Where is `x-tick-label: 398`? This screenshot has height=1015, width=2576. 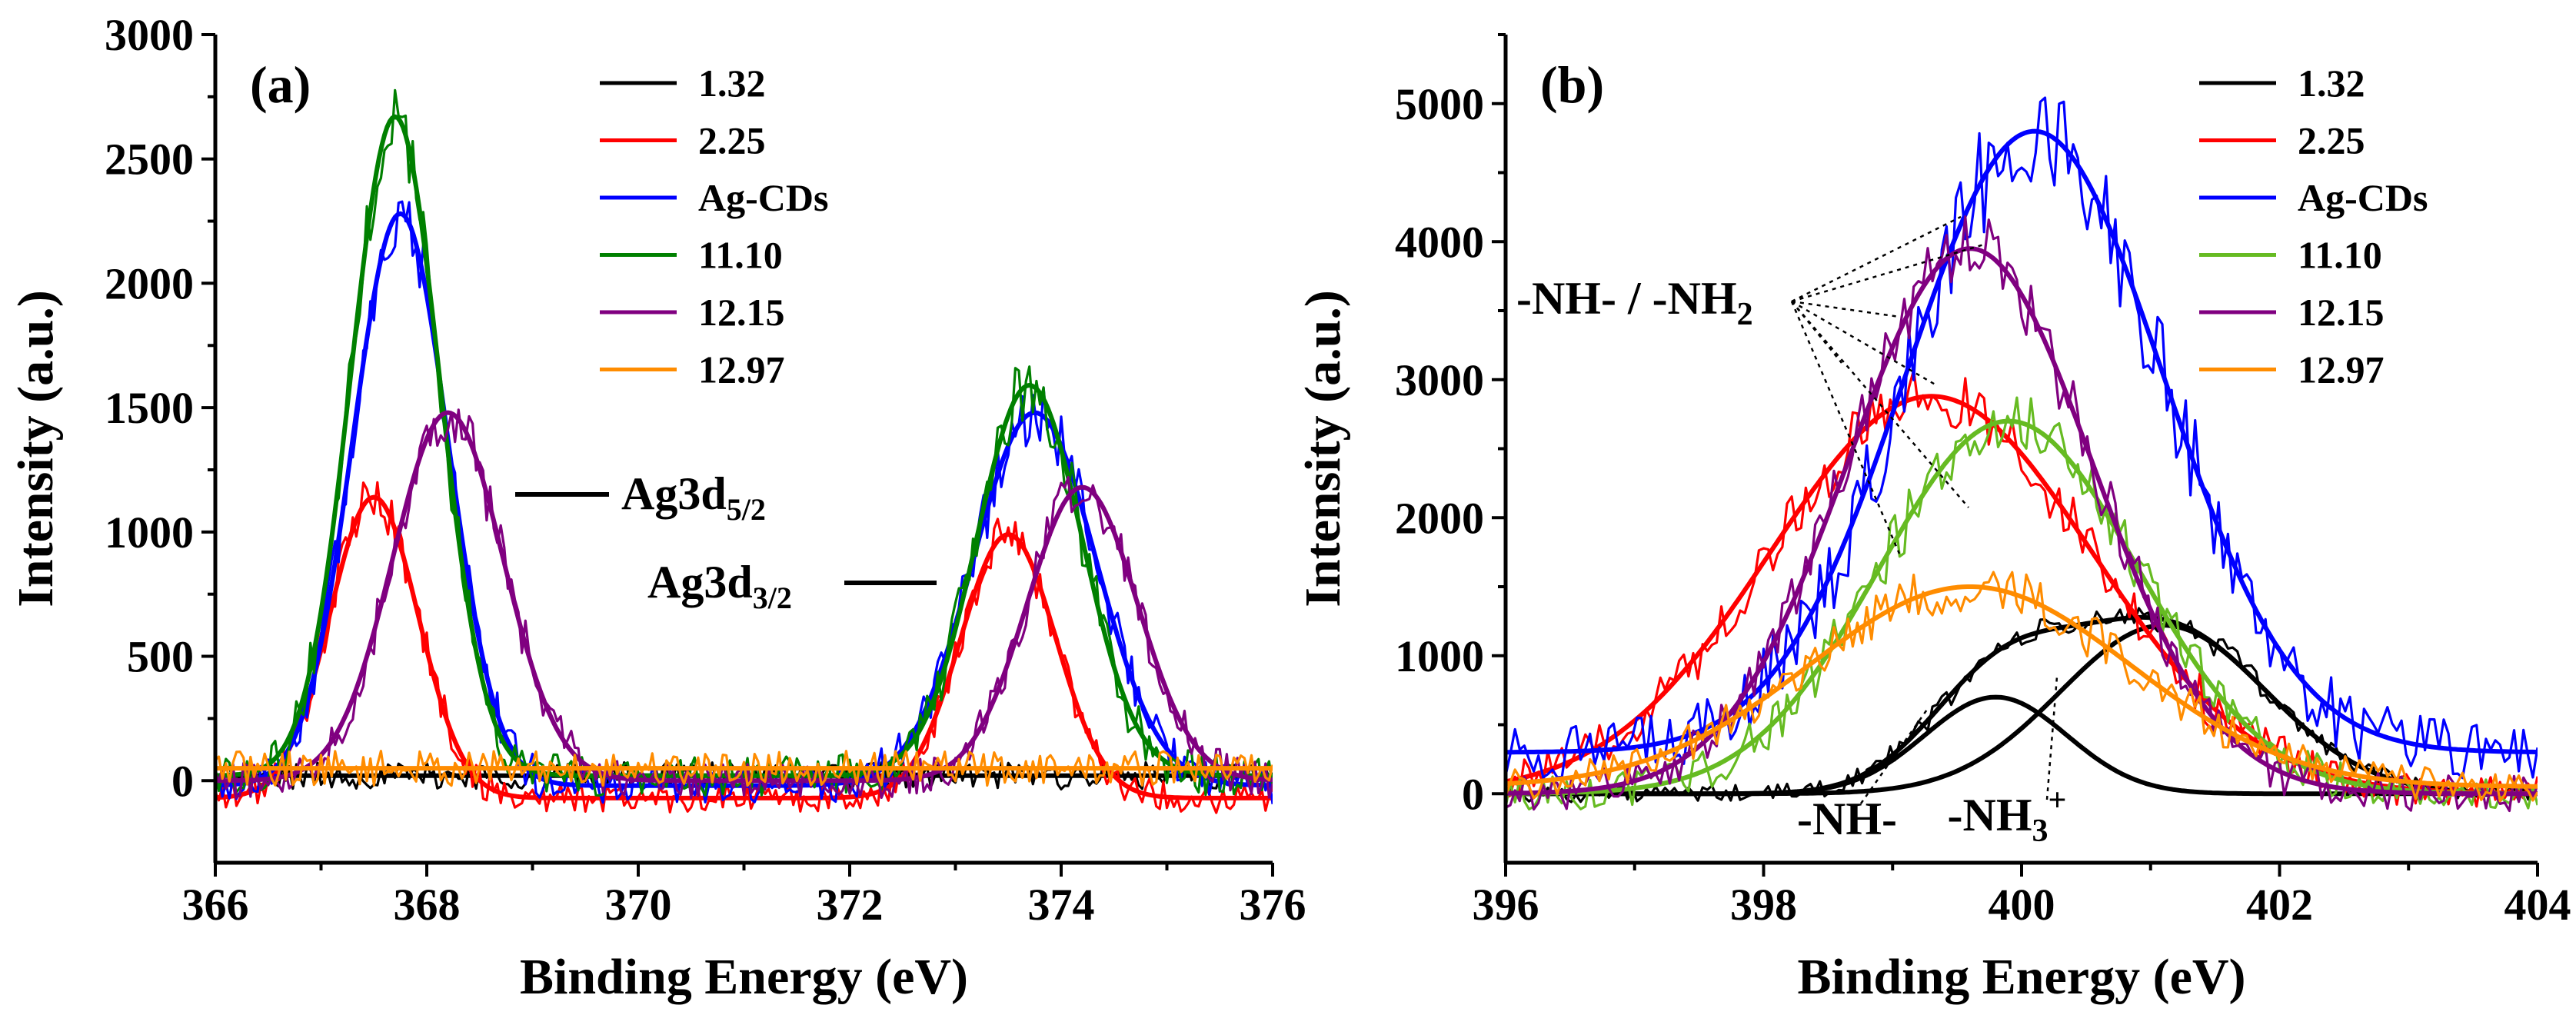 x-tick-label: 398 is located at coordinates (1763, 905).